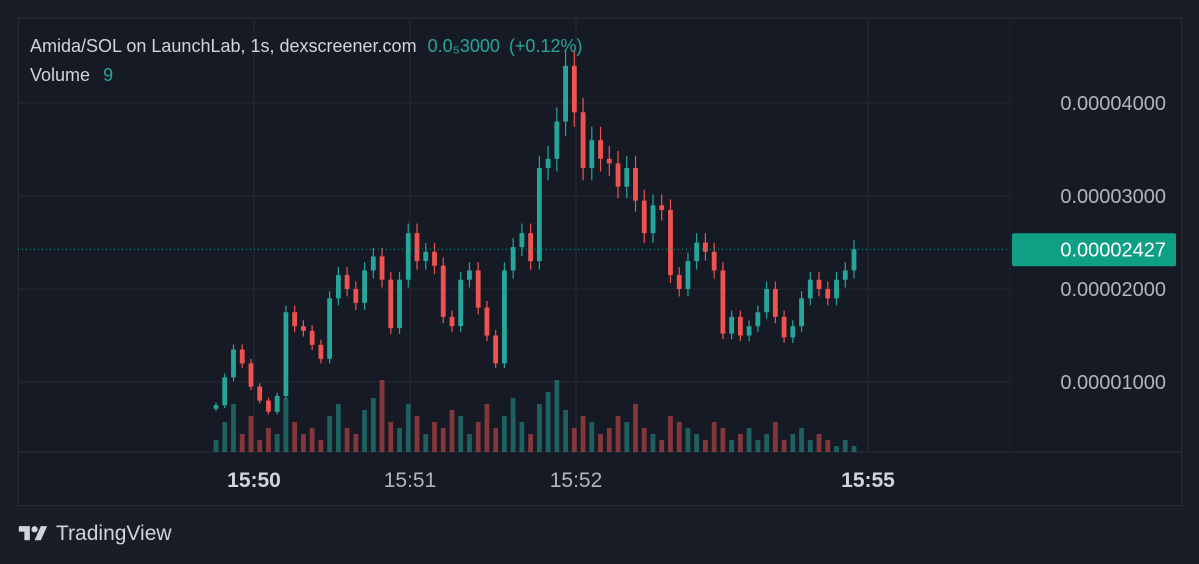 Image resolution: width=1199 pixels, height=564 pixels. What do you see at coordinates (306, 75) in the screenshot?
I see `volume-line: Volume 9` at bounding box center [306, 75].